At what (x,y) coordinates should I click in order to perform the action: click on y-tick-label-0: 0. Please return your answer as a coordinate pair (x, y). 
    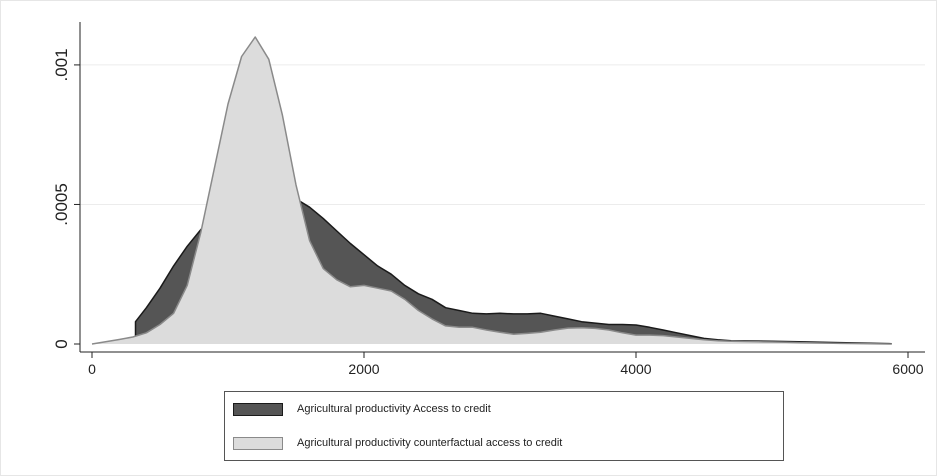
    Looking at the image, I should click on (61, 343).